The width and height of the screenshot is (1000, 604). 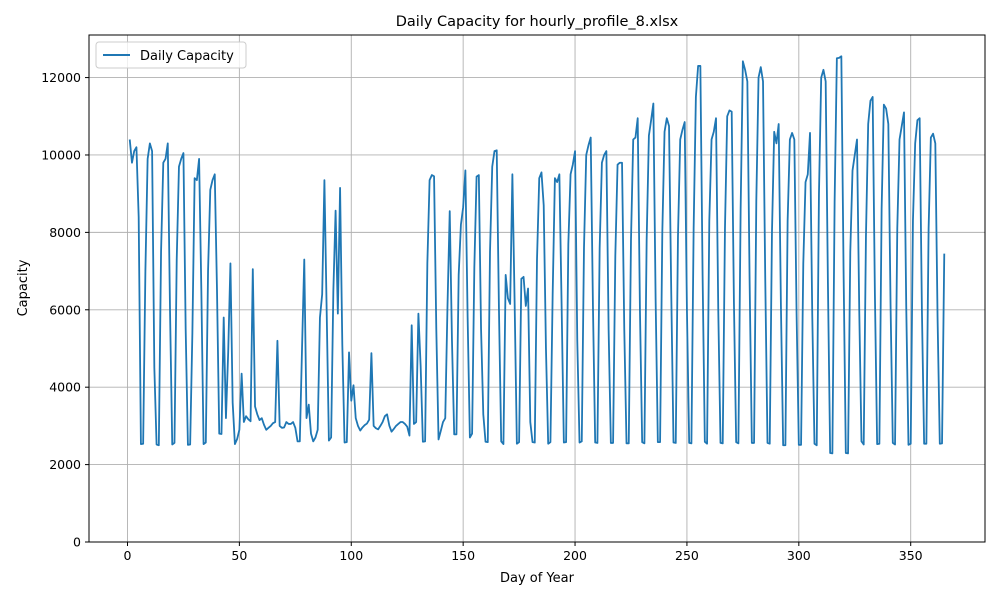 What do you see at coordinates (65, 387) in the screenshot?
I see `y-tick-label: 4000` at bounding box center [65, 387].